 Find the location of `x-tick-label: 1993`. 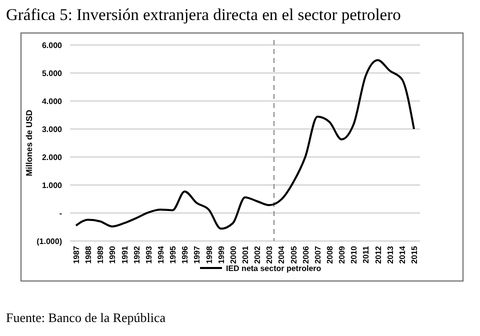

x-tick-label: 1993 is located at coordinates (149, 254).